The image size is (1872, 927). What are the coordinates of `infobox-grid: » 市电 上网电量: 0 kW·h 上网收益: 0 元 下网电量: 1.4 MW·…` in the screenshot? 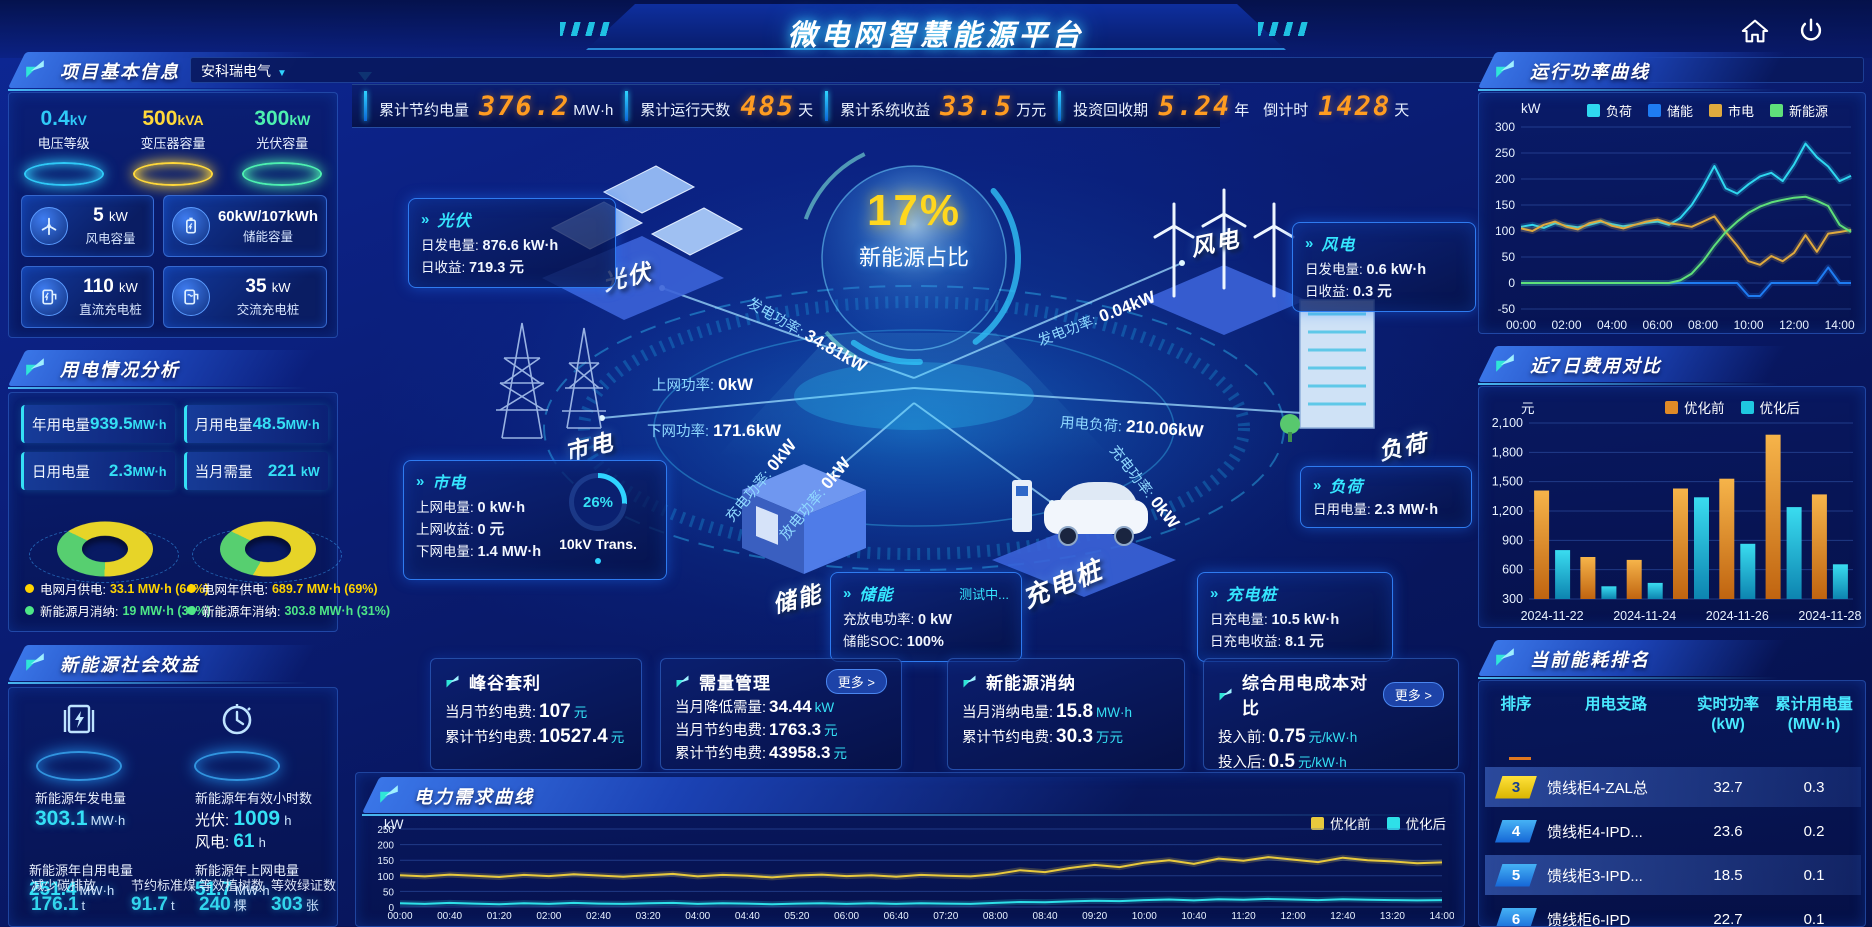 It's located at (535, 520).